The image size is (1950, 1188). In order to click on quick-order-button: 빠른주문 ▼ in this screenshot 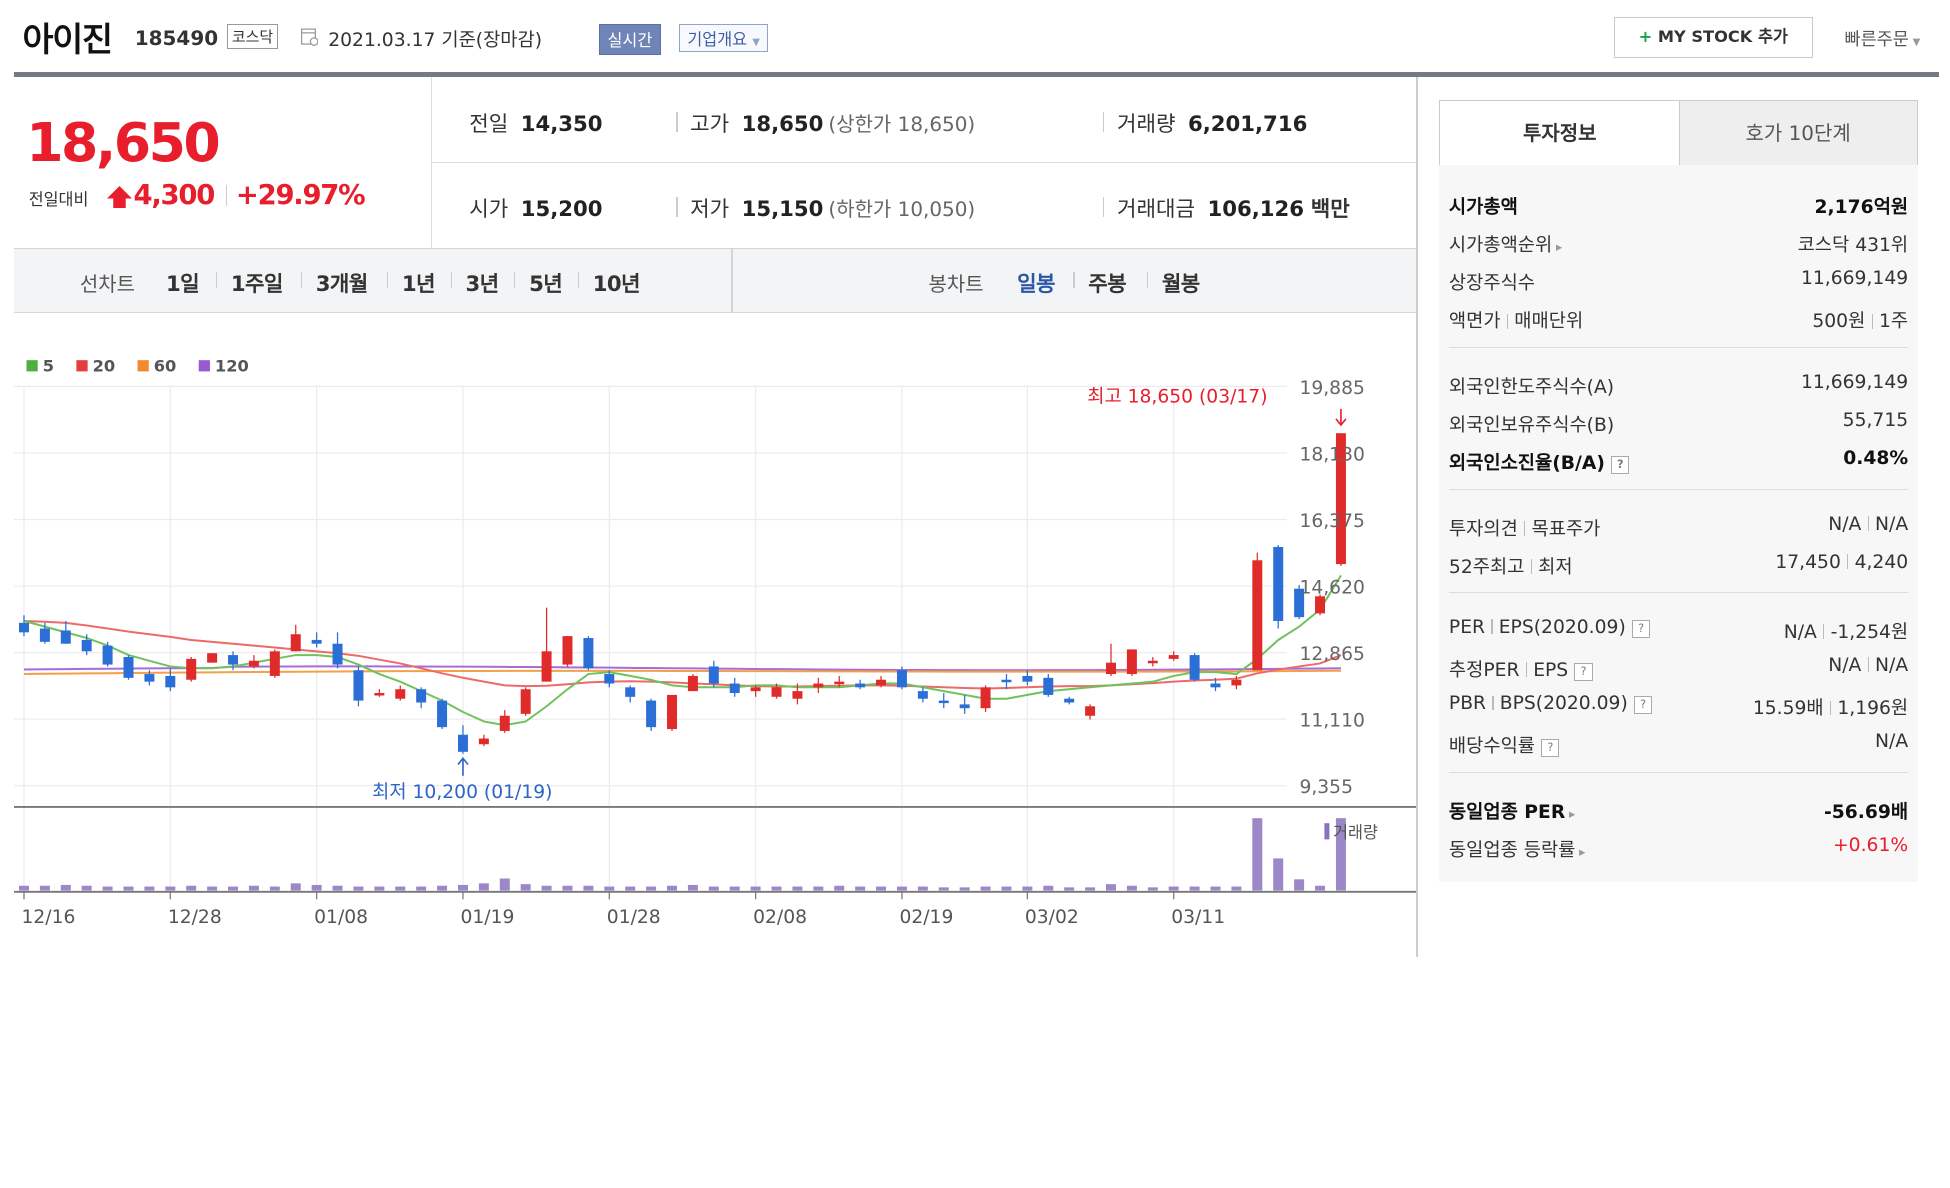, I will do `click(1883, 38)`.